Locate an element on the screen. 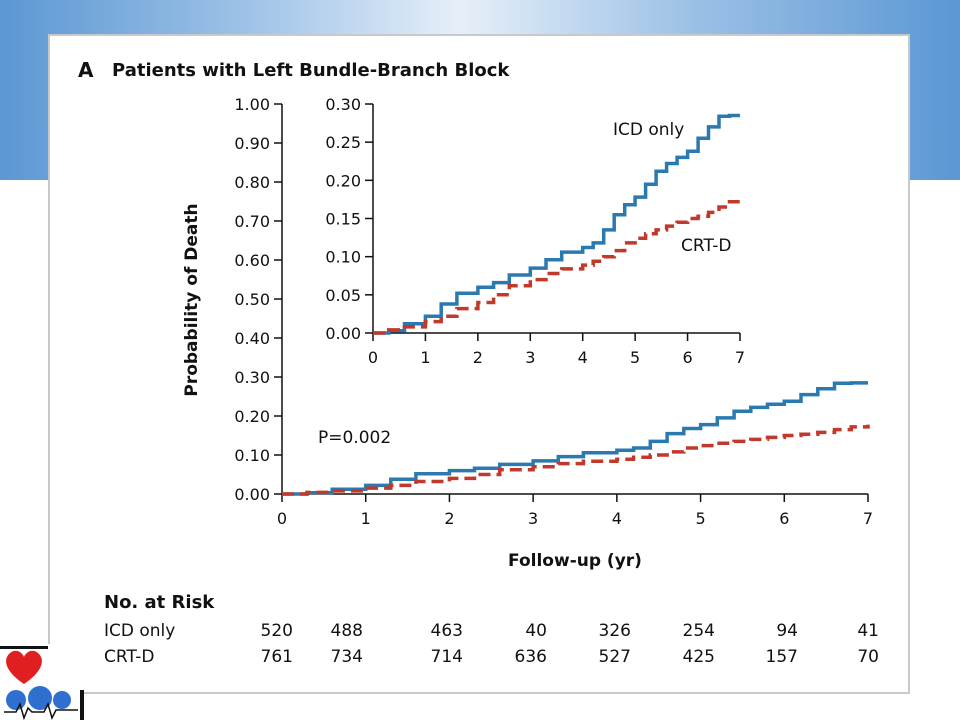 Image resolution: width=960 pixels, height=720 pixels. risk-cell: 761 is located at coordinates (277, 657).